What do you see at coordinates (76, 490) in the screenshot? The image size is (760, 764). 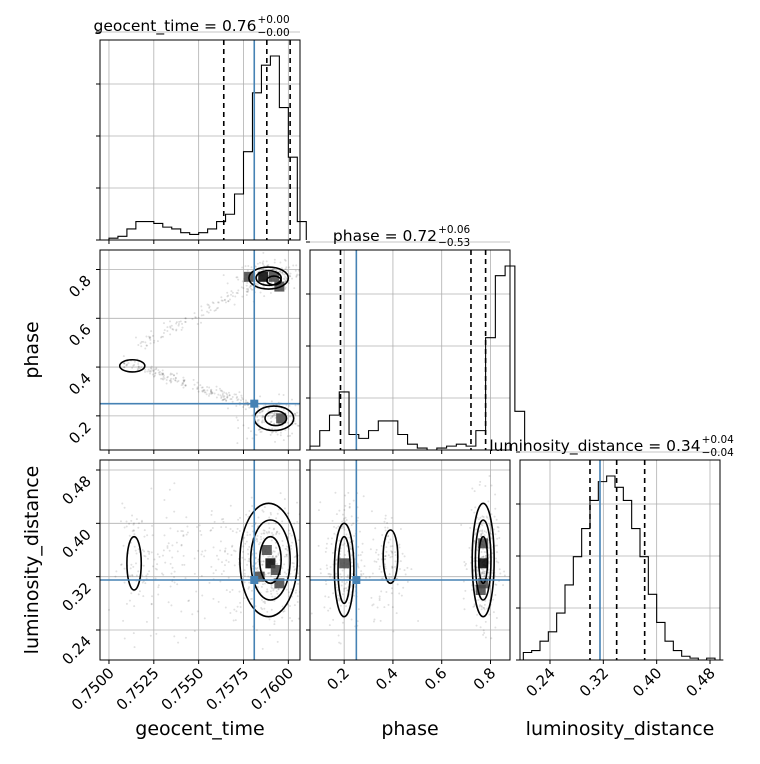 I see `y-tick-label: 0.48` at bounding box center [76, 490].